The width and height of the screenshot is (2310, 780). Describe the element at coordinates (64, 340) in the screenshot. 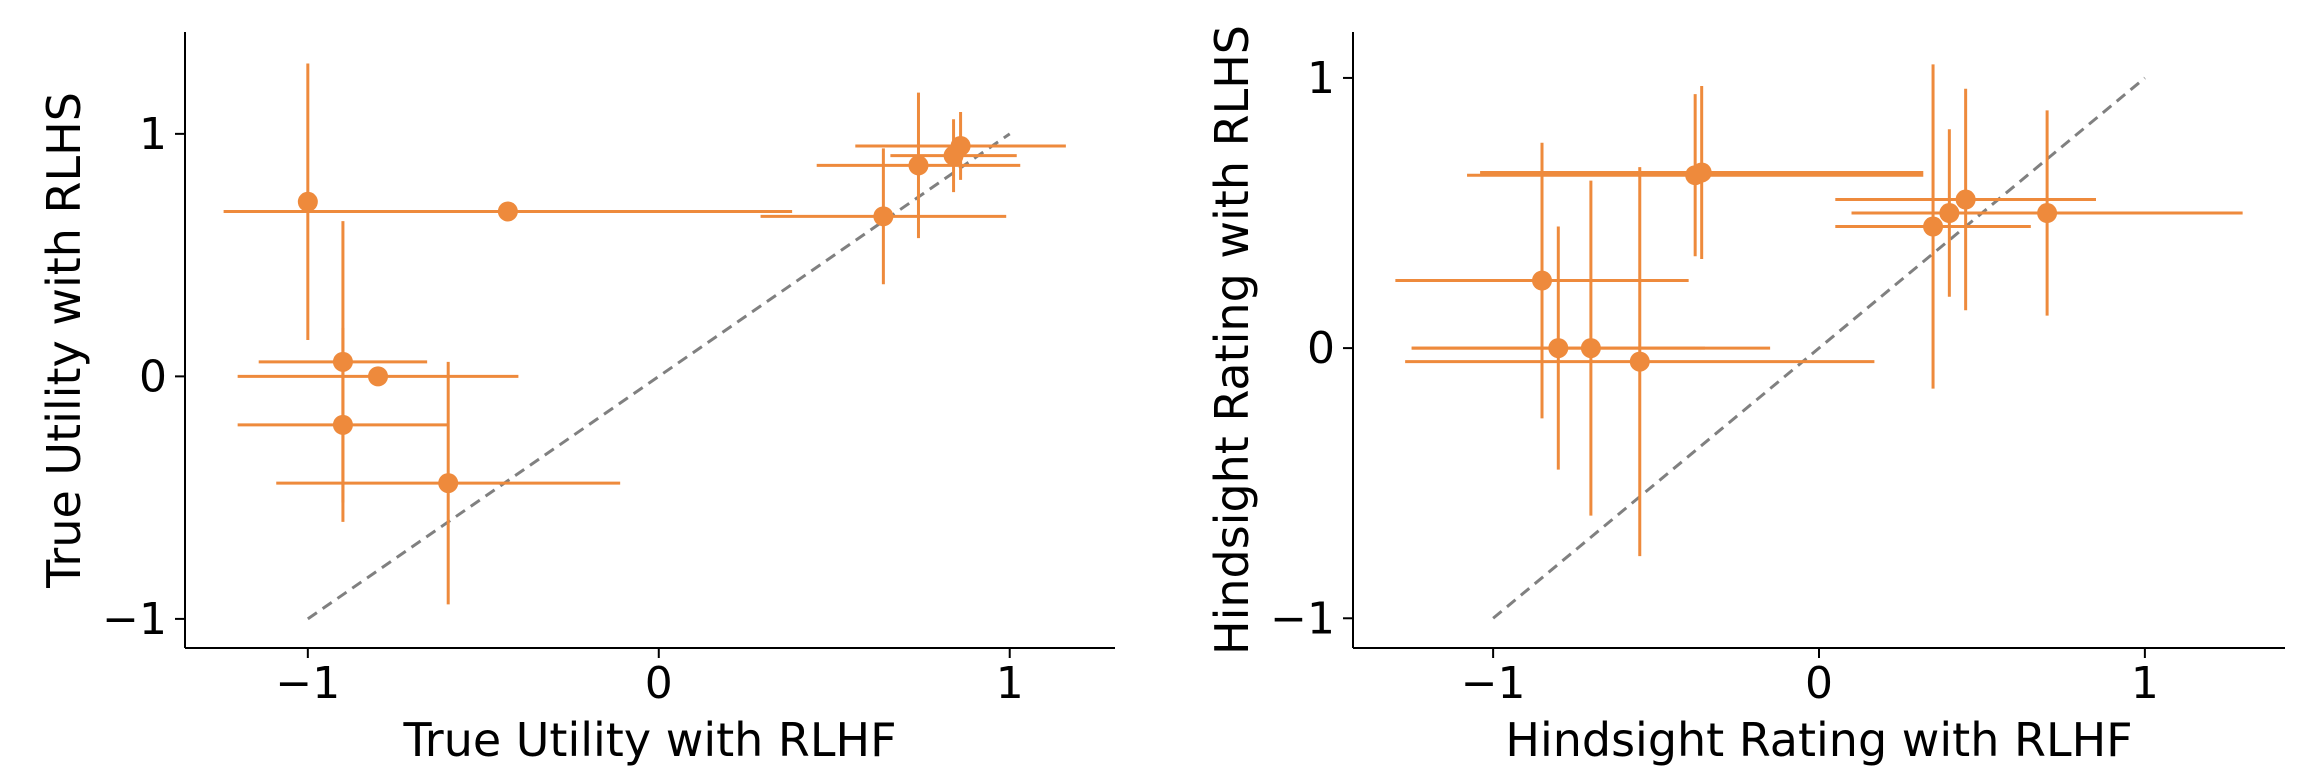

I see `y-axis-label: True Utility with RLHS` at that location.